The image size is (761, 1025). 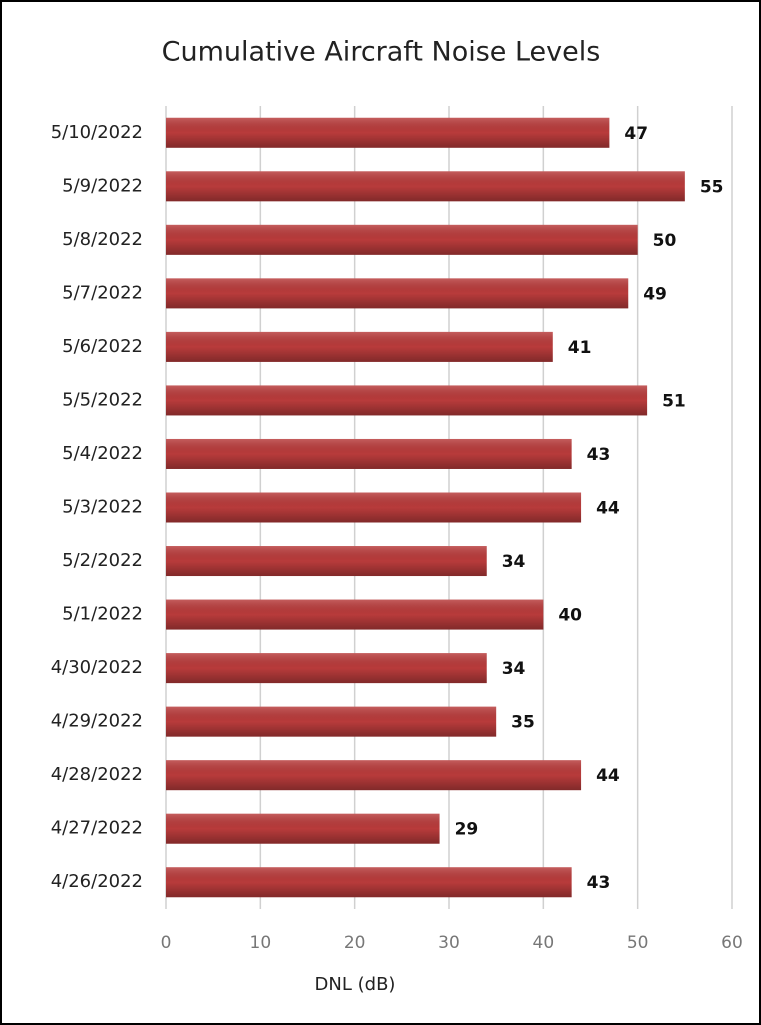 I want to click on y-tick-label: 5/2/2022, so click(x=102, y=560).